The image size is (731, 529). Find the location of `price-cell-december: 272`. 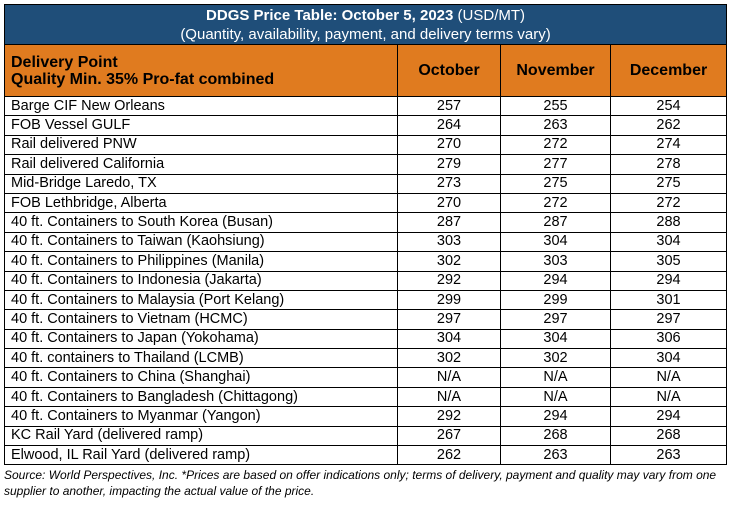

price-cell-december: 272 is located at coordinates (668, 203).